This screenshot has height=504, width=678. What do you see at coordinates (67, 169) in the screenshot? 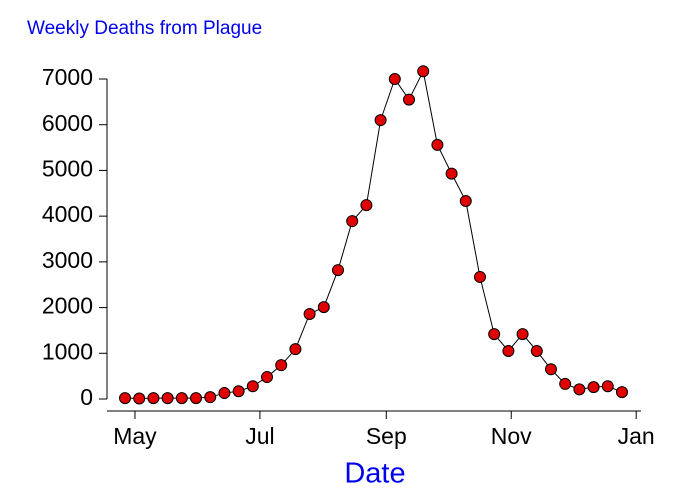
I see `y-tick-label: 5000` at bounding box center [67, 169].